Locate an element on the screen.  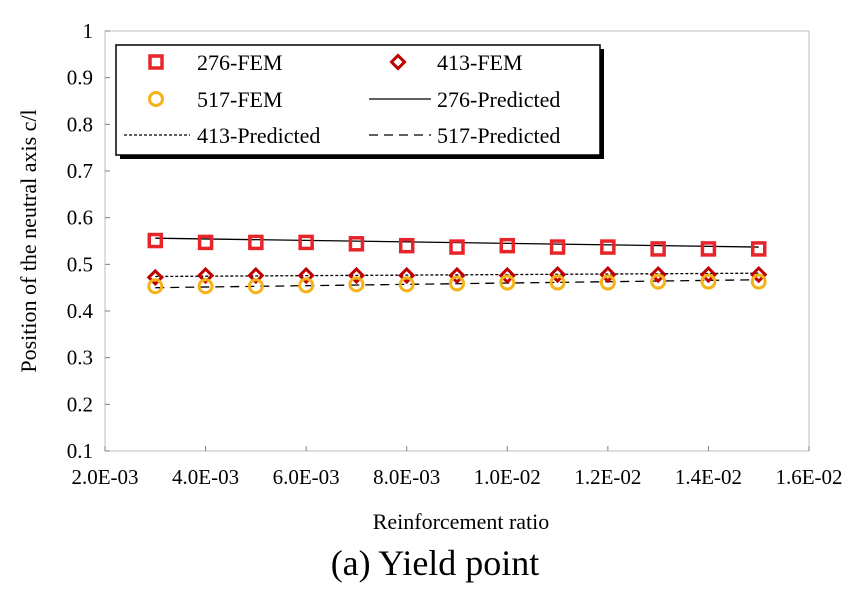
y-tick-label: 0.8 is located at coordinates (80, 124).